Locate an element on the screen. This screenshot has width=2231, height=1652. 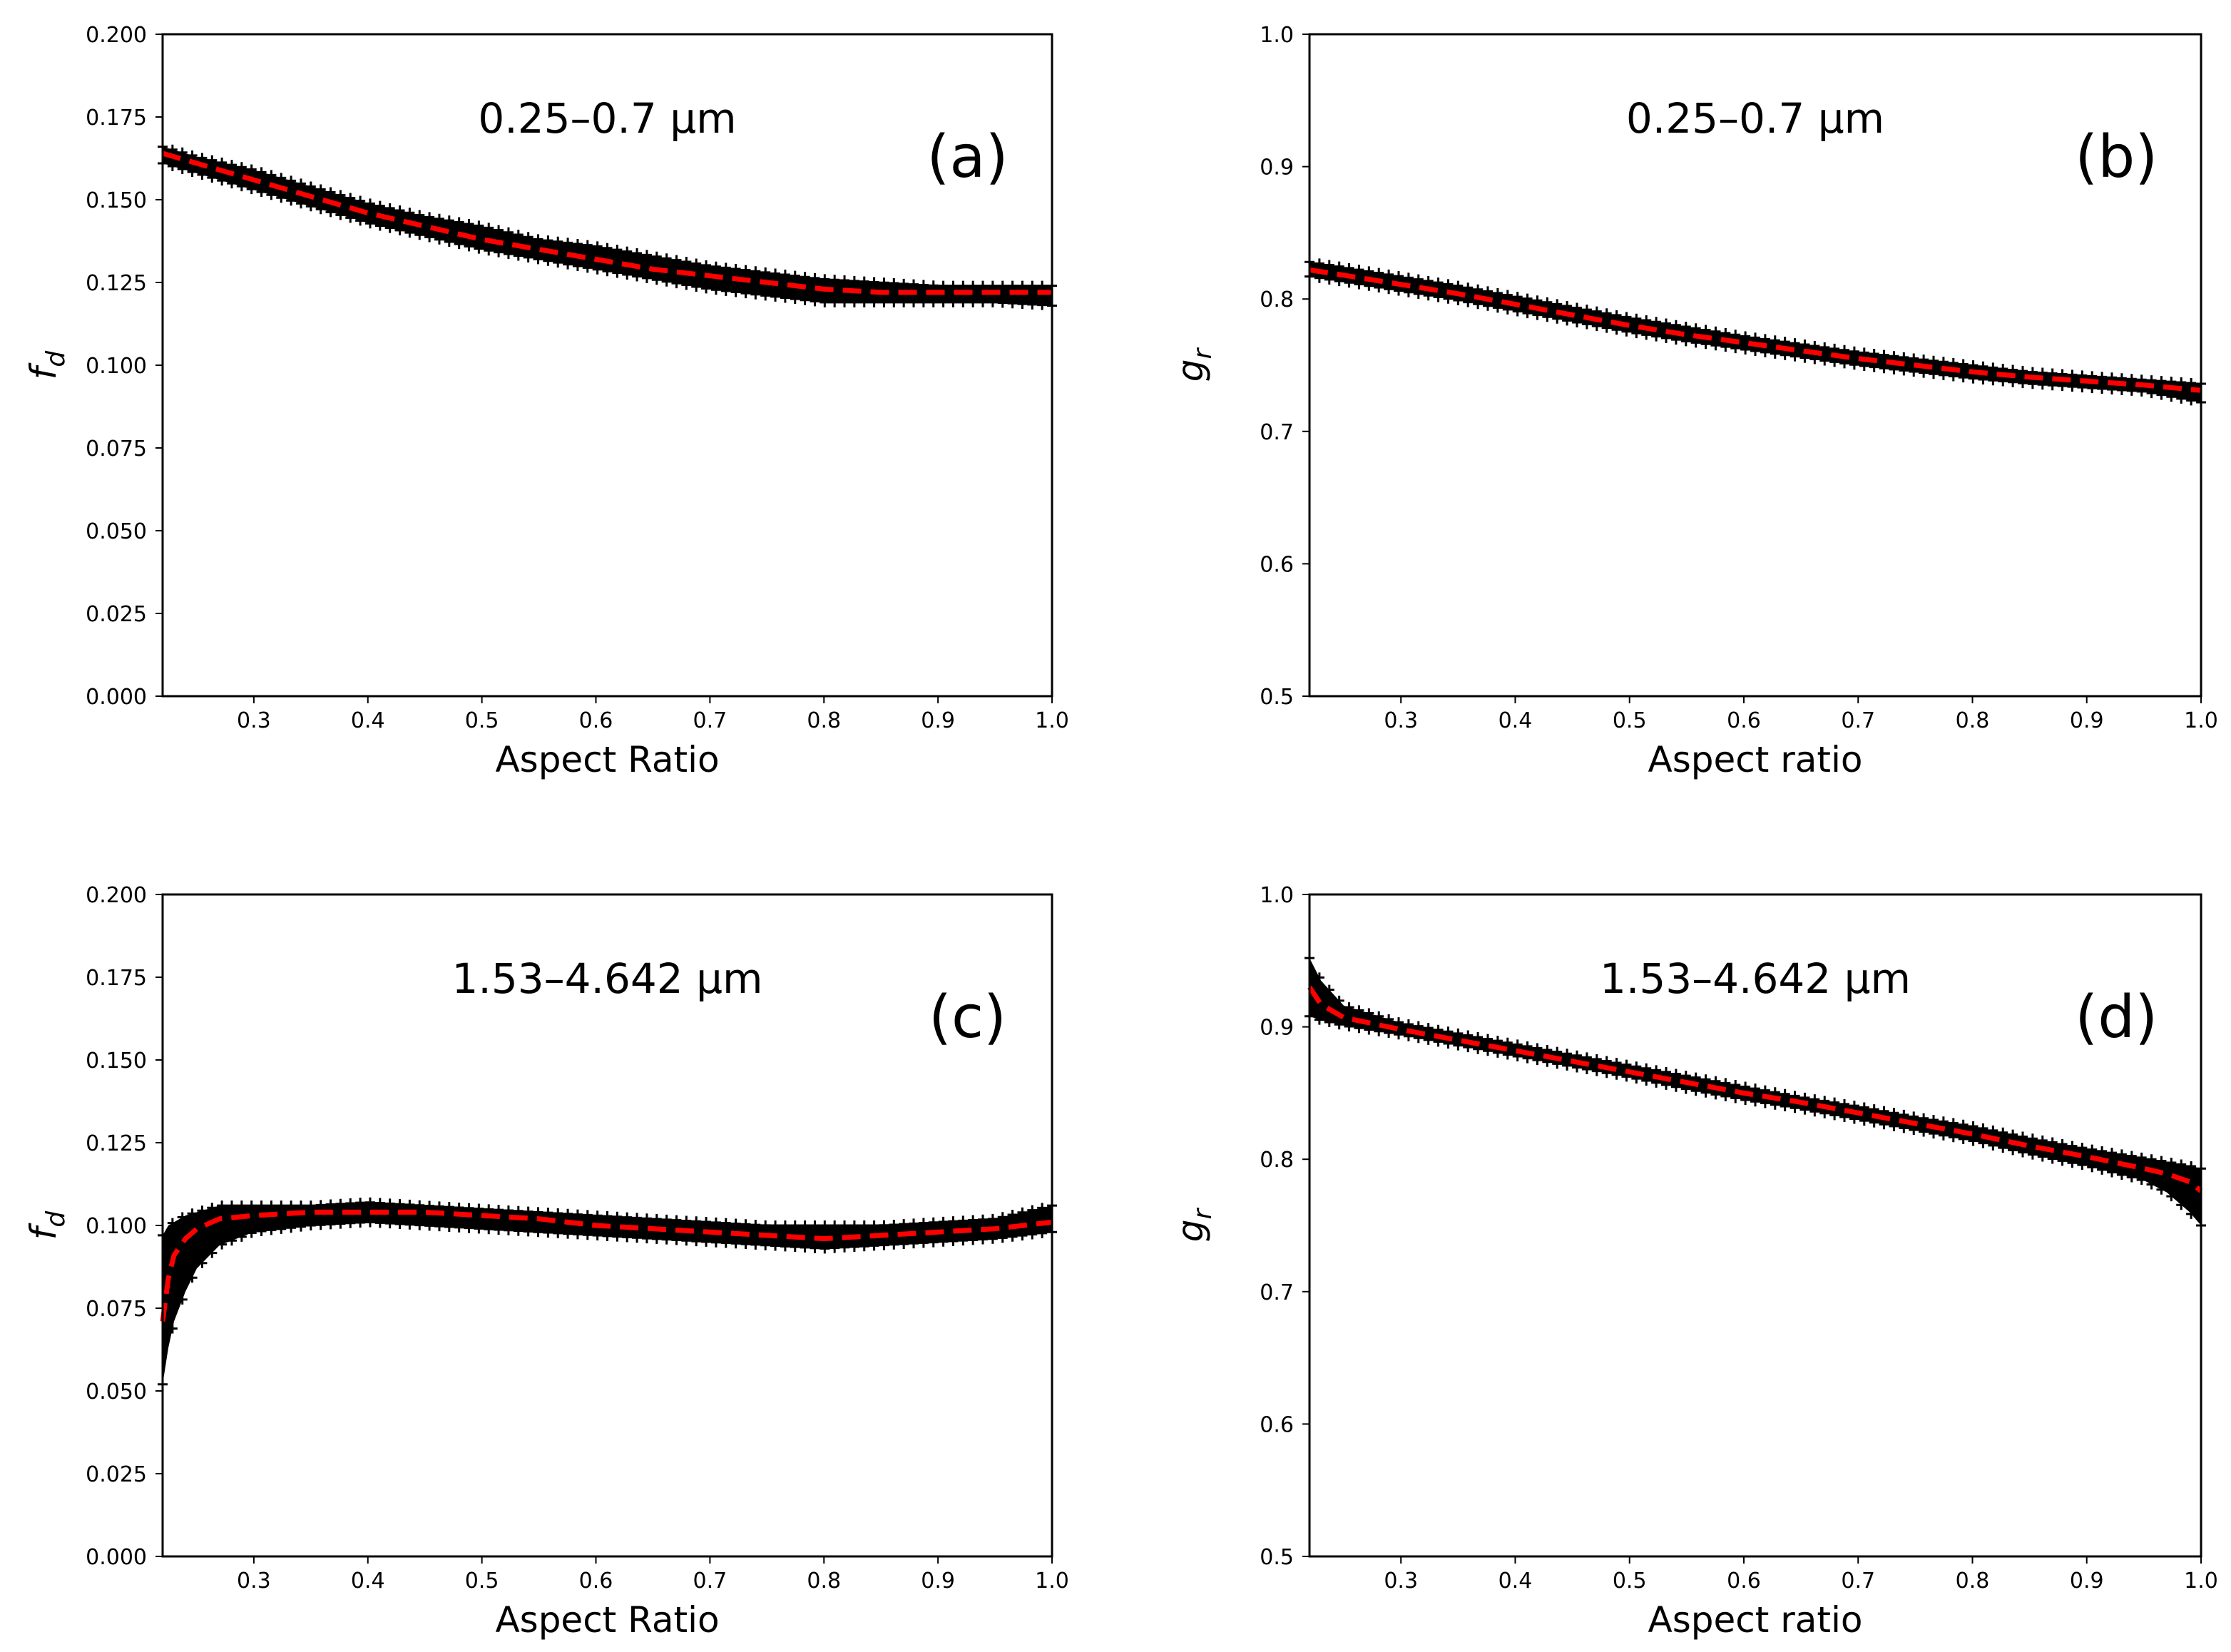
panel-d-ytick-label-2: 0.7 is located at coordinates (1277, 1292).